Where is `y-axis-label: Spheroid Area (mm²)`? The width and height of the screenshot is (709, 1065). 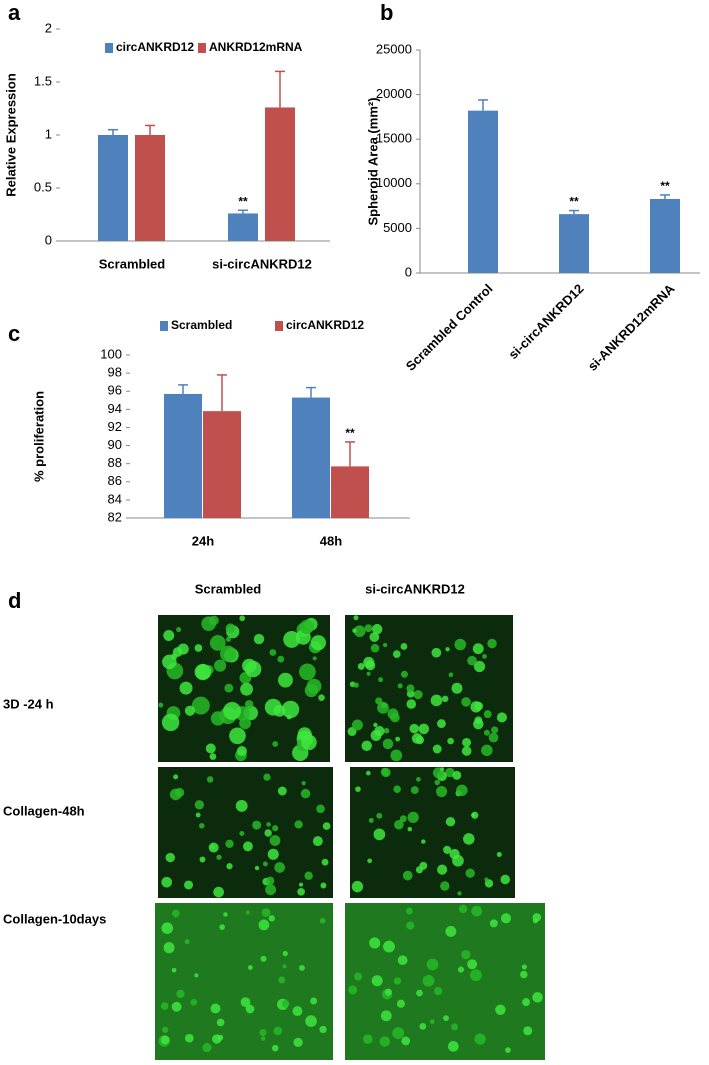 y-axis-label: Spheroid Area (mm²) is located at coordinates (372, 161).